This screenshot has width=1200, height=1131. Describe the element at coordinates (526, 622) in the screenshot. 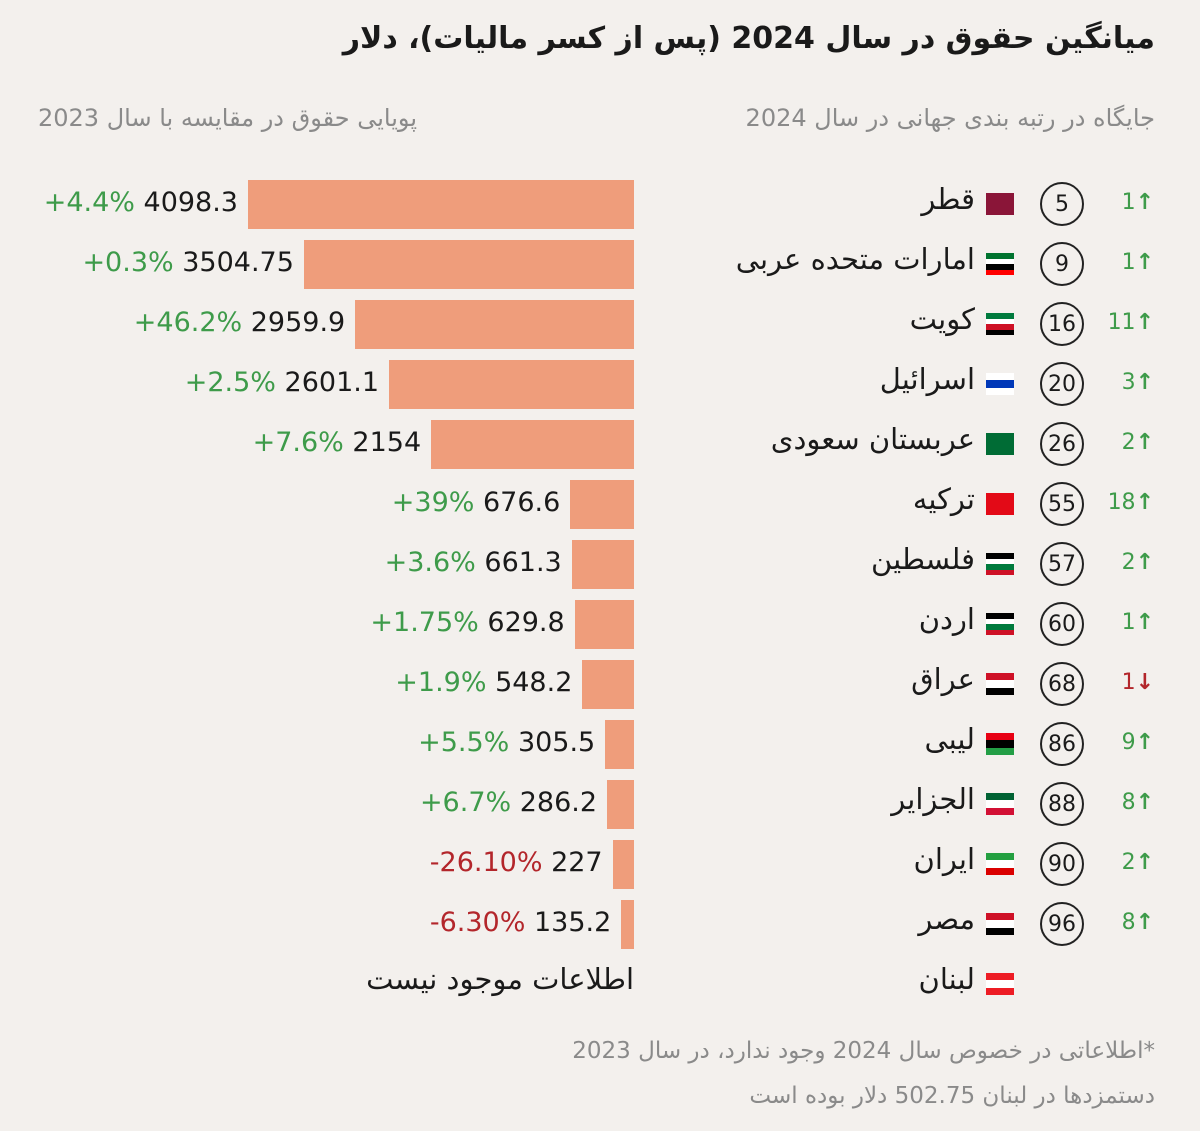

I see `value-label: 629.8` at that location.